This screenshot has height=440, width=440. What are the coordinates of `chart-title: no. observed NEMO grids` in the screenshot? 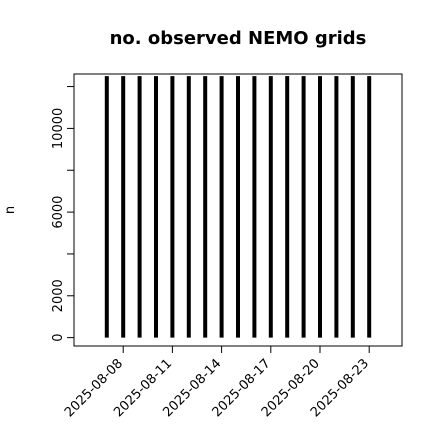 It's located at (238, 38).